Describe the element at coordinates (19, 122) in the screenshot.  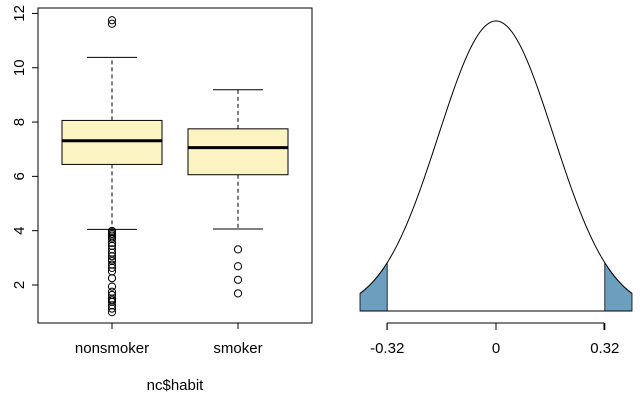
I see `y-tick-label: 8` at that location.